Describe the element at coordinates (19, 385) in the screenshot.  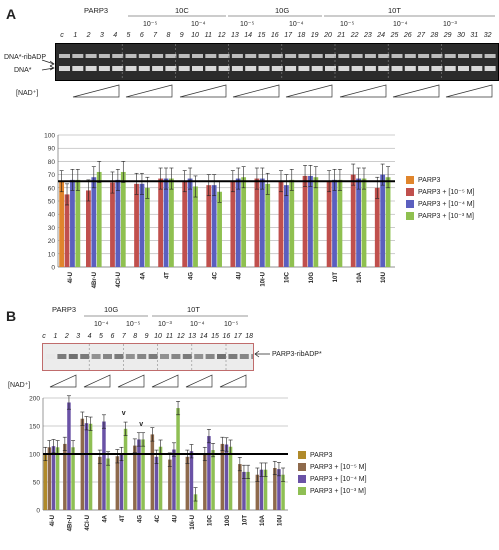
I see `panel-b-nad-label: [NAD⁺]` at that location.